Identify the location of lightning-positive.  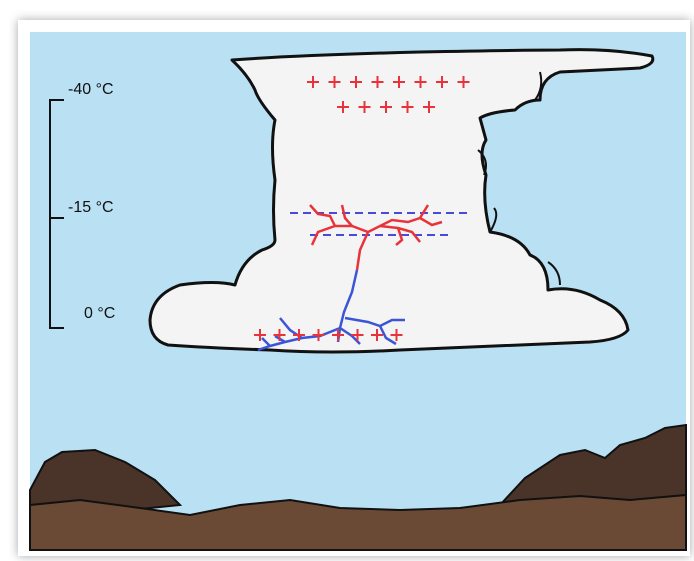
(376, 237).